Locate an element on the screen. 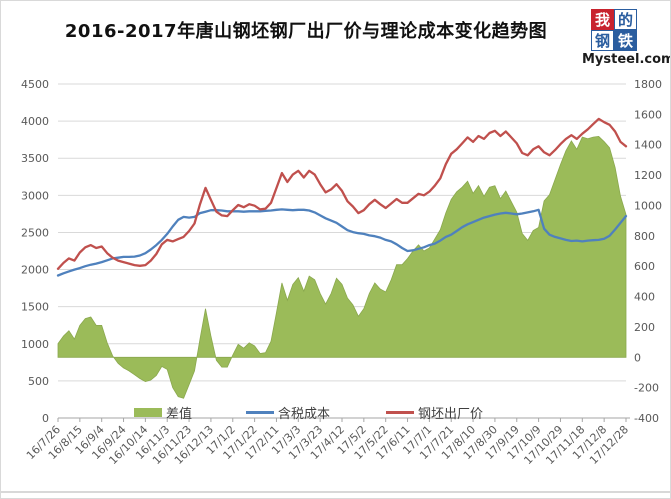 Image resolution: width=671 pixels, height=499 pixels. legend-item-cost: 含税成本 is located at coordinates (288, 412).